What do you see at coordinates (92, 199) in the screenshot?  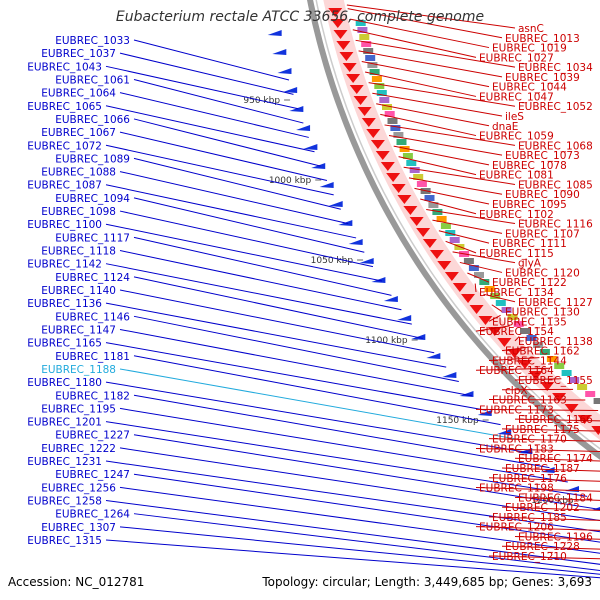 I see `left-gene-label: EUBREC_1094` at bounding box center [92, 199].